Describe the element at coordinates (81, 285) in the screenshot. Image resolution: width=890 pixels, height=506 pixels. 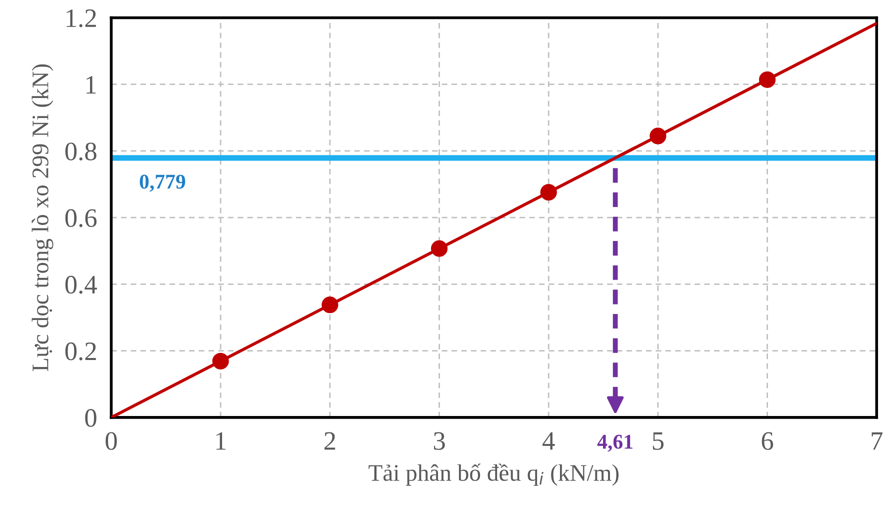
I see `y-tick-label: 0.4` at that location.